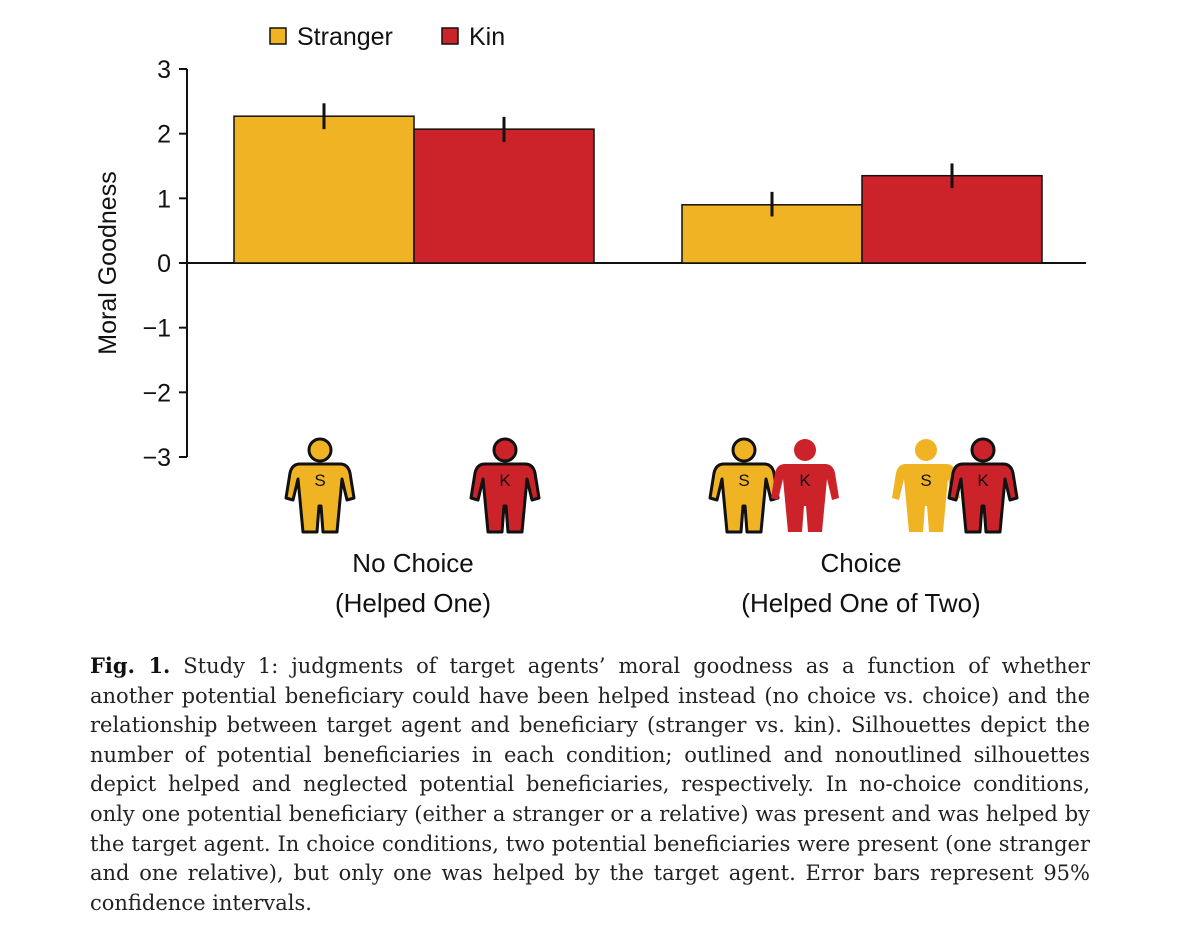 This screenshot has height=948, width=1200. I want to click on condition-label-line2: (Helped One), so click(413, 603).